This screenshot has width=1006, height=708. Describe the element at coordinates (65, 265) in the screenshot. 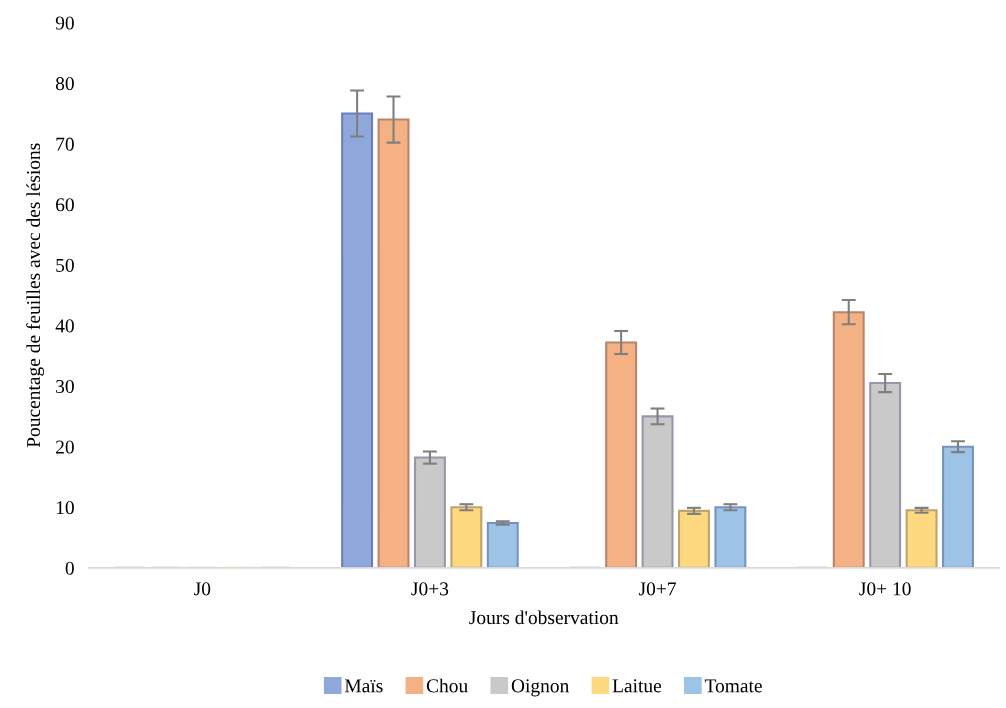

I see `y-tick-label: 50` at that location.